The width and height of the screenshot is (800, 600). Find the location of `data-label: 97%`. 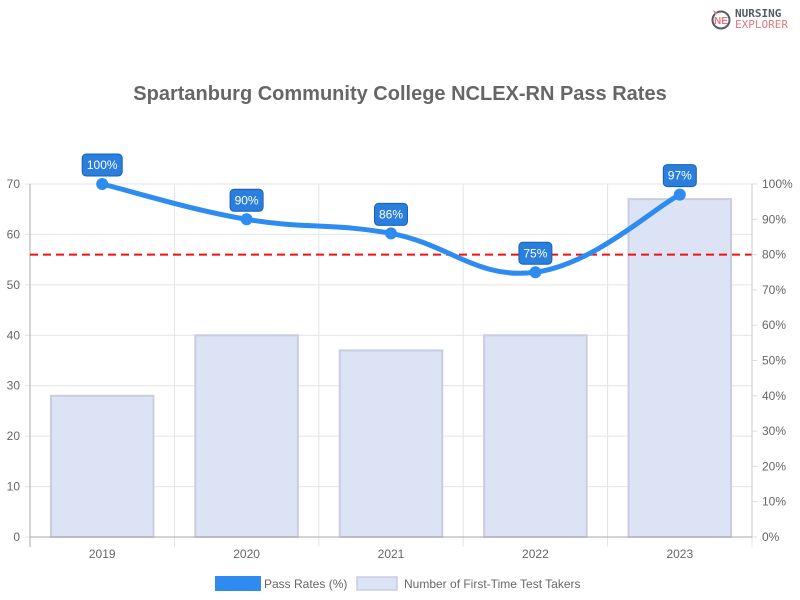

data-label: 97% is located at coordinates (680, 176).